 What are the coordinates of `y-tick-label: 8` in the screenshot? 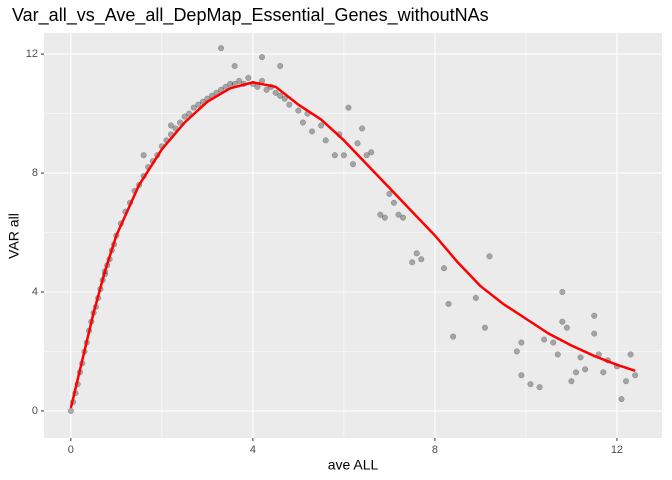 It's located at (35, 173).